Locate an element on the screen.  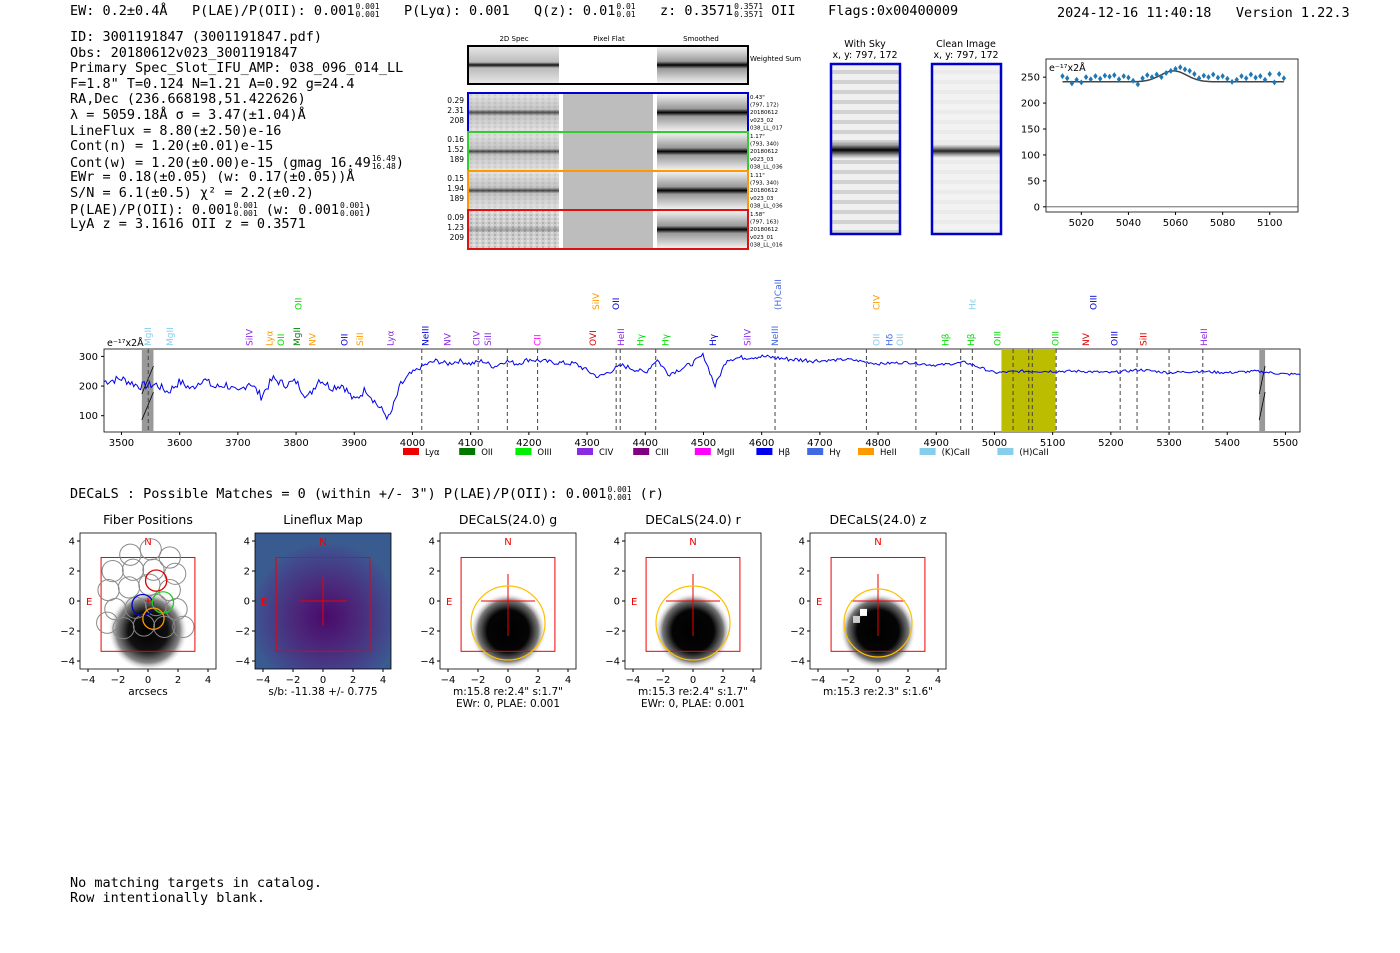
sky-coords: x, y: 797, 172 is located at coordinates (864, 55).